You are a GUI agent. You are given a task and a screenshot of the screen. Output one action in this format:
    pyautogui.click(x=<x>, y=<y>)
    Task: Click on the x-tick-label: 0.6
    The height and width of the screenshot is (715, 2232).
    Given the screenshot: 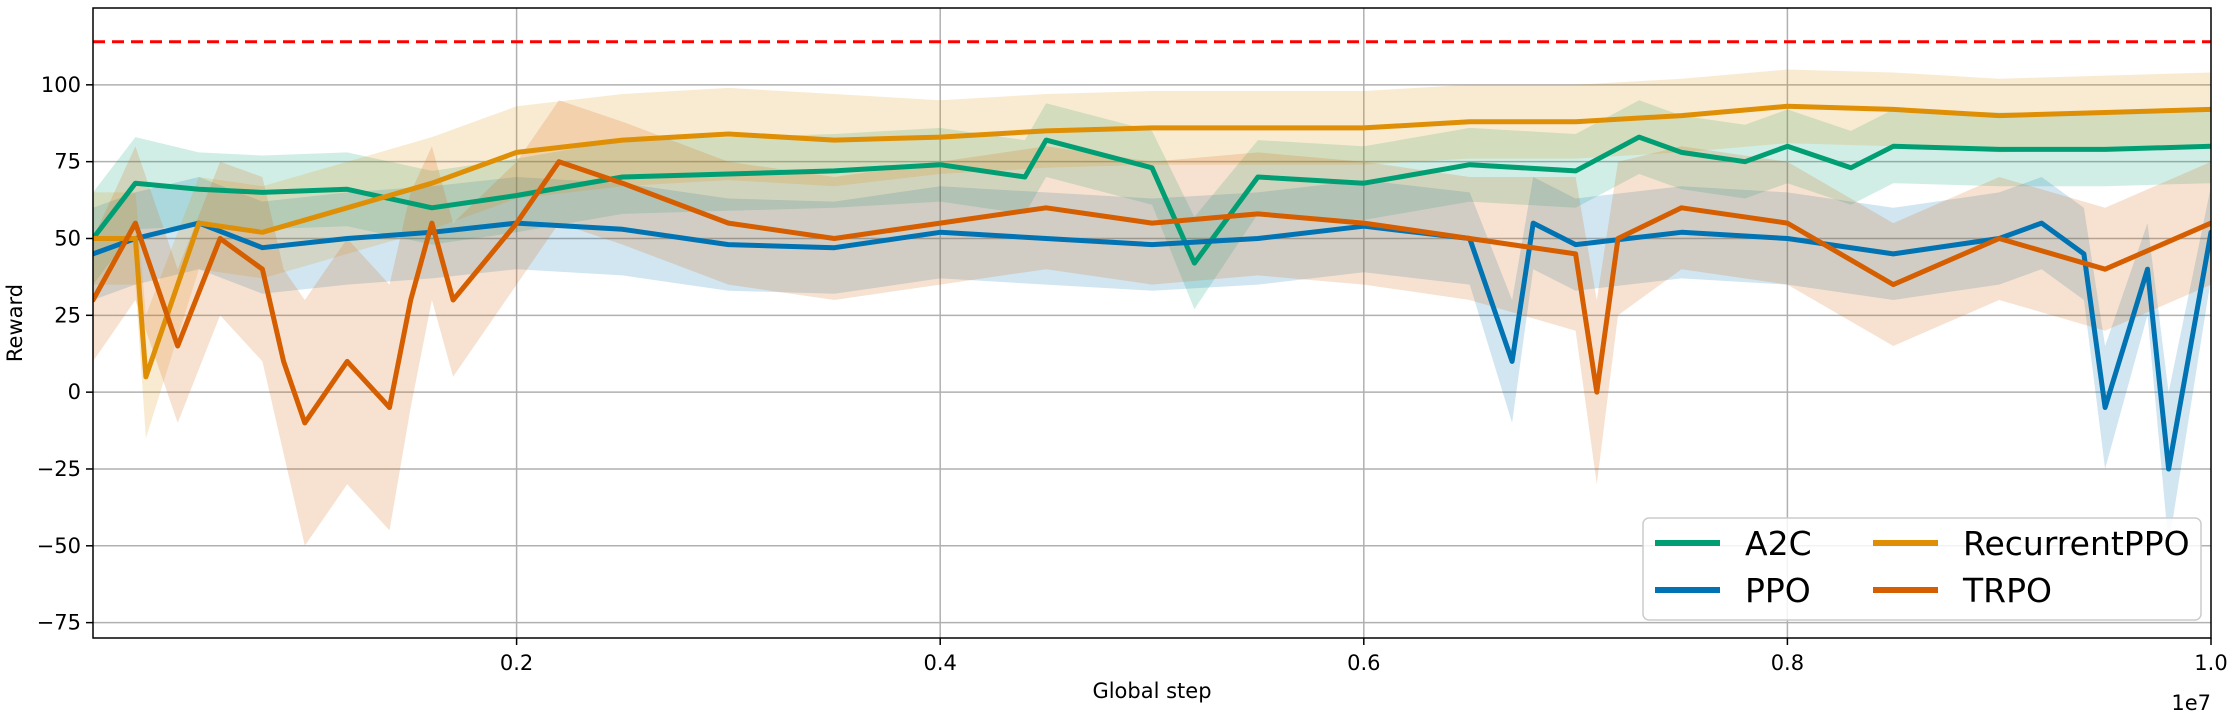 What is the action you would take?
    pyautogui.click(x=1363, y=663)
    